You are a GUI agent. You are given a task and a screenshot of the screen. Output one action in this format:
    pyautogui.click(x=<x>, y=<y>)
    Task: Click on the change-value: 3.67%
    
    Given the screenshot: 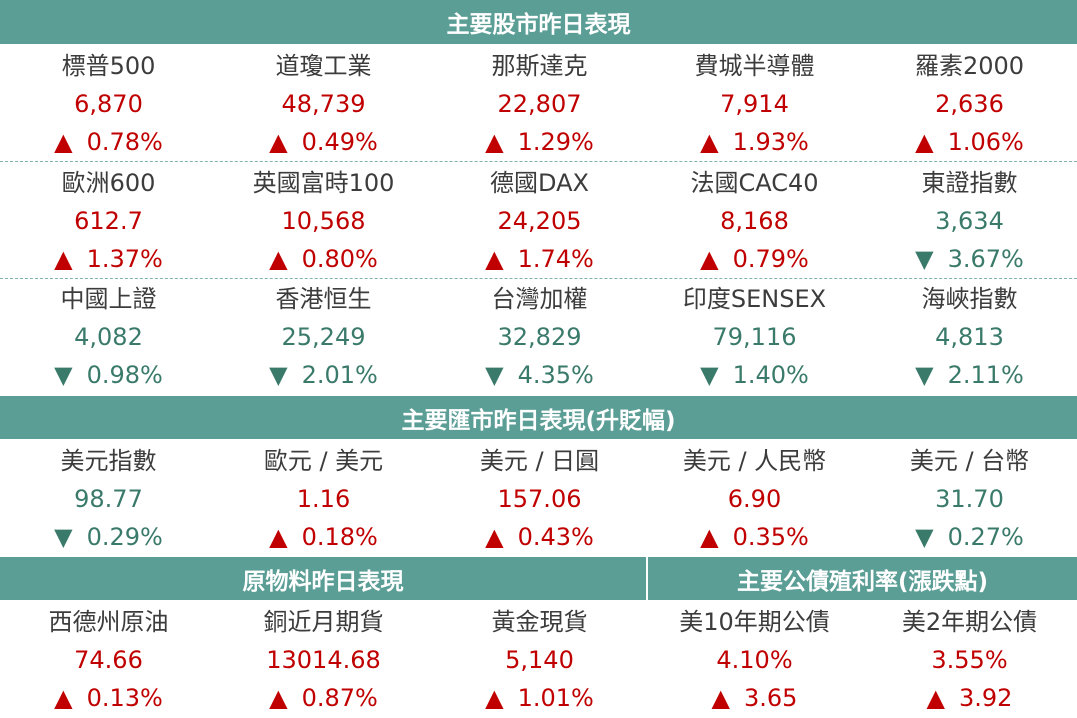 What is the action you would take?
    pyautogui.click(x=985, y=259)
    